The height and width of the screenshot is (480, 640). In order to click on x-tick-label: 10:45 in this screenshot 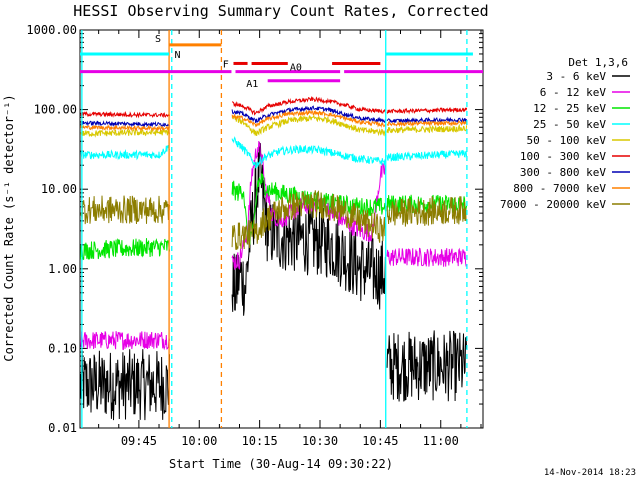, I will do `click(380, 441)`.